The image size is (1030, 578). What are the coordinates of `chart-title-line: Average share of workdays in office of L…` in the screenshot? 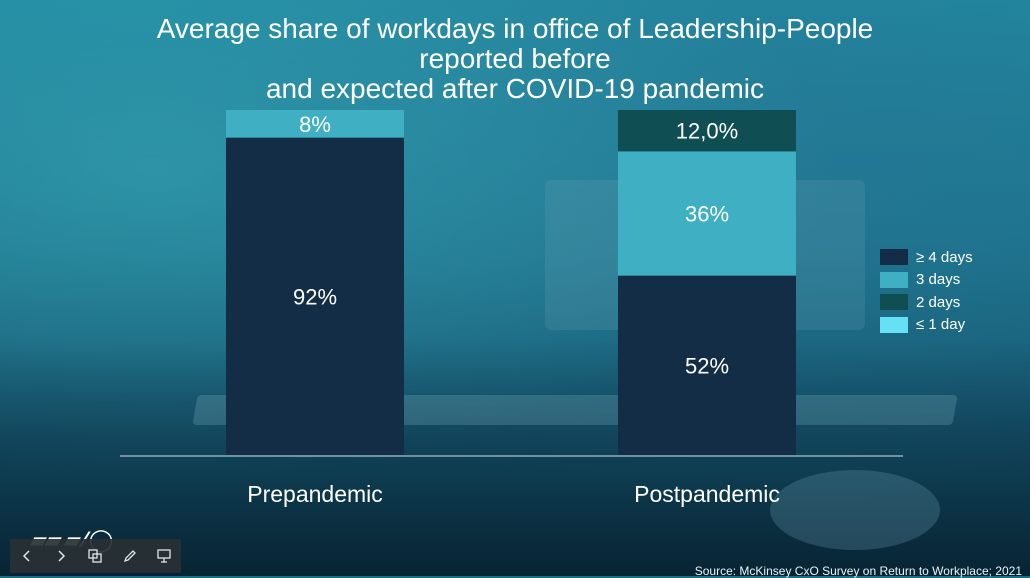 It's located at (515, 28).